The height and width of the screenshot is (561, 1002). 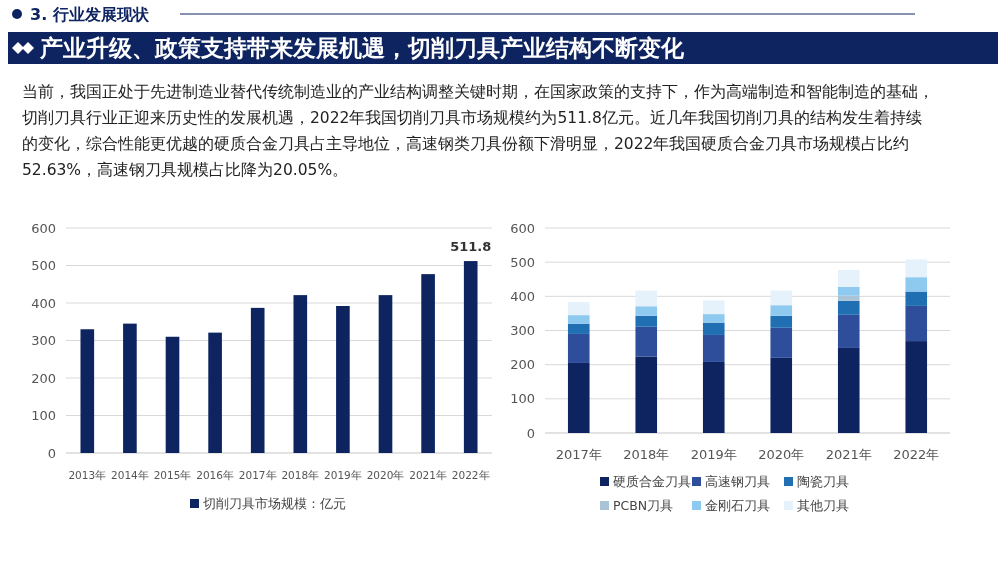 I want to click on legend-label: 其他刀具, so click(x=823, y=505).